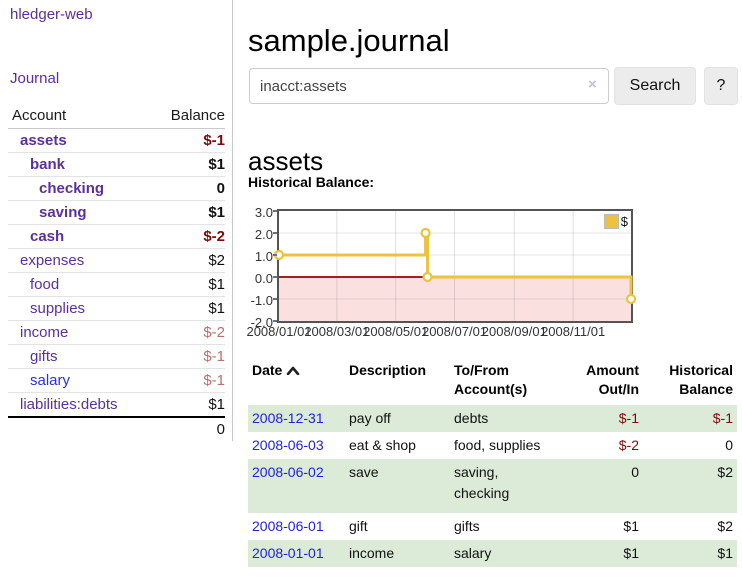 Image resolution: width=742 pixels, height=582 pixels. Describe the element at coordinates (337, 331) in the screenshot. I see `x-axis-label: 2008/03/01` at that location.